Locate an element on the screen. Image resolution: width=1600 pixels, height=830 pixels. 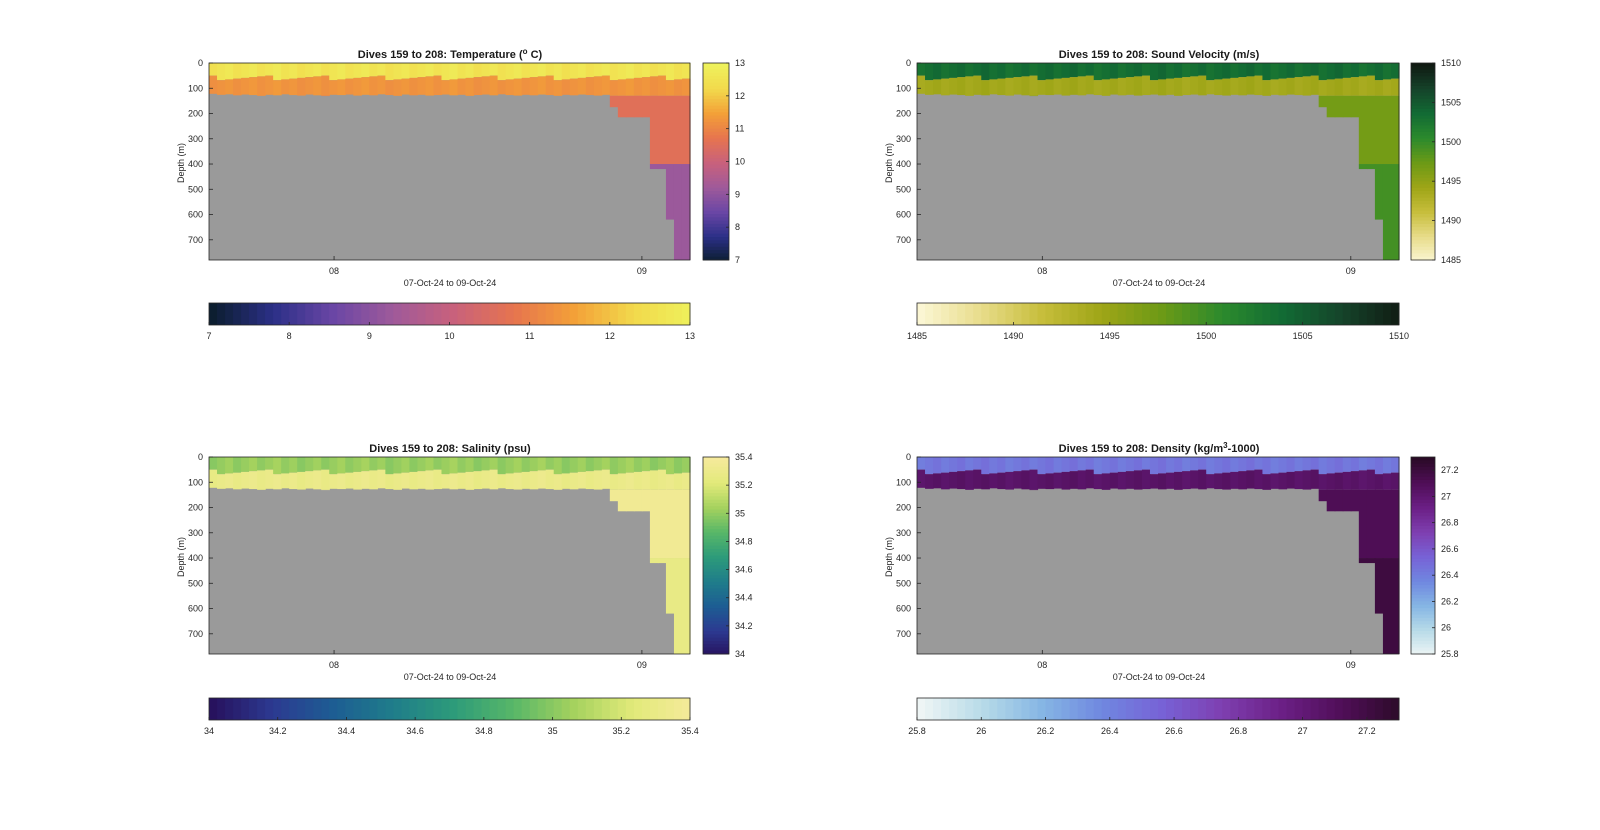
colorbar-tick-label: 8 is located at coordinates (737, 227).